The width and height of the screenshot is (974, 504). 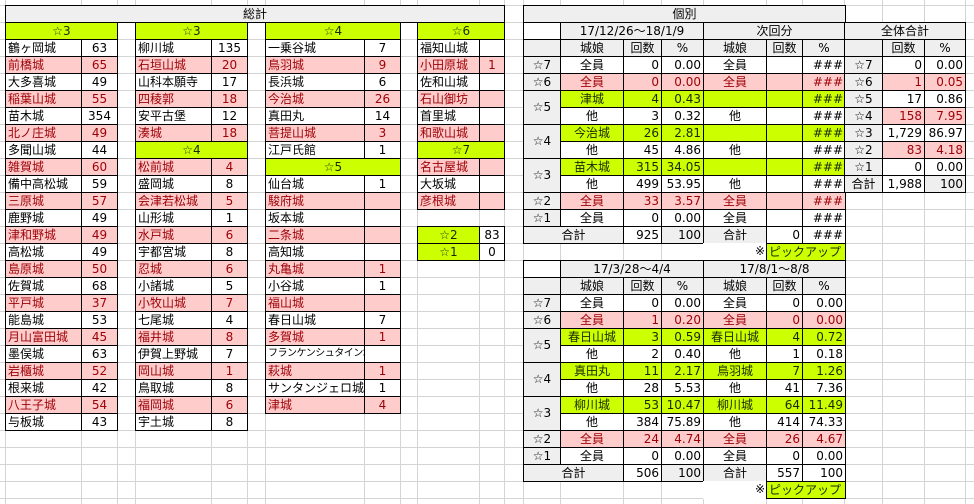 What do you see at coordinates (315, 218) in the screenshot?
I see `castle-name: 坂本城` at bounding box center [315, 218].